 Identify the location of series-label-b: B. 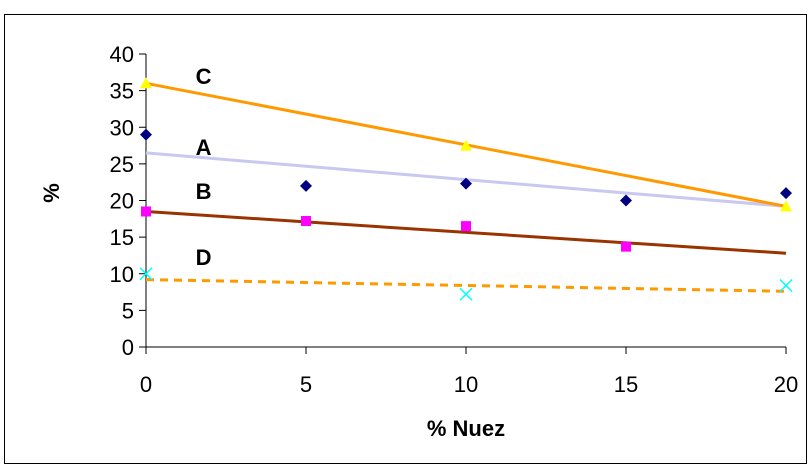
(204, 191).